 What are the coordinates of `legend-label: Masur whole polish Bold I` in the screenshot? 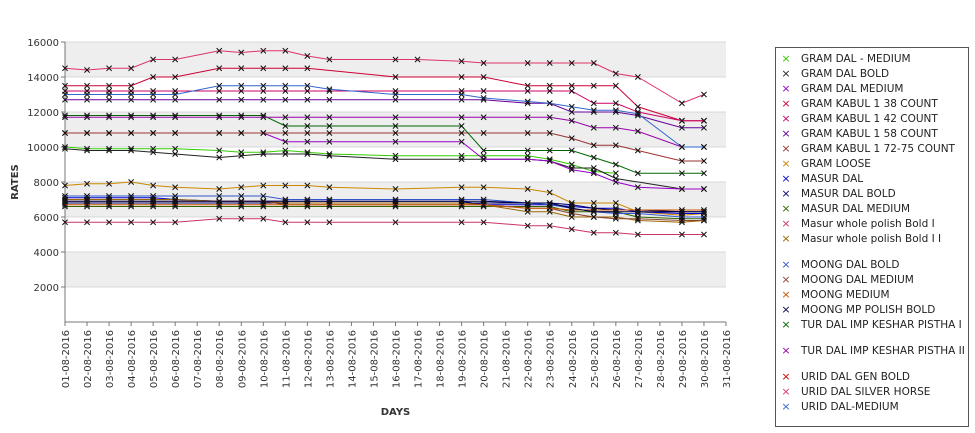 It's located at (868, 224).